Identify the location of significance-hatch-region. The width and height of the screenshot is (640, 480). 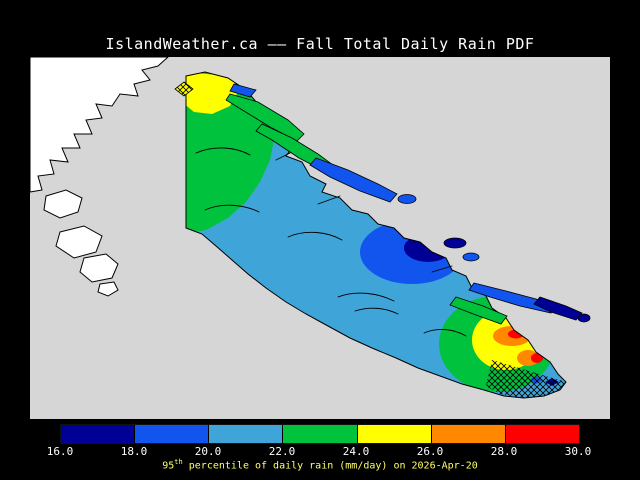
(526, 379).